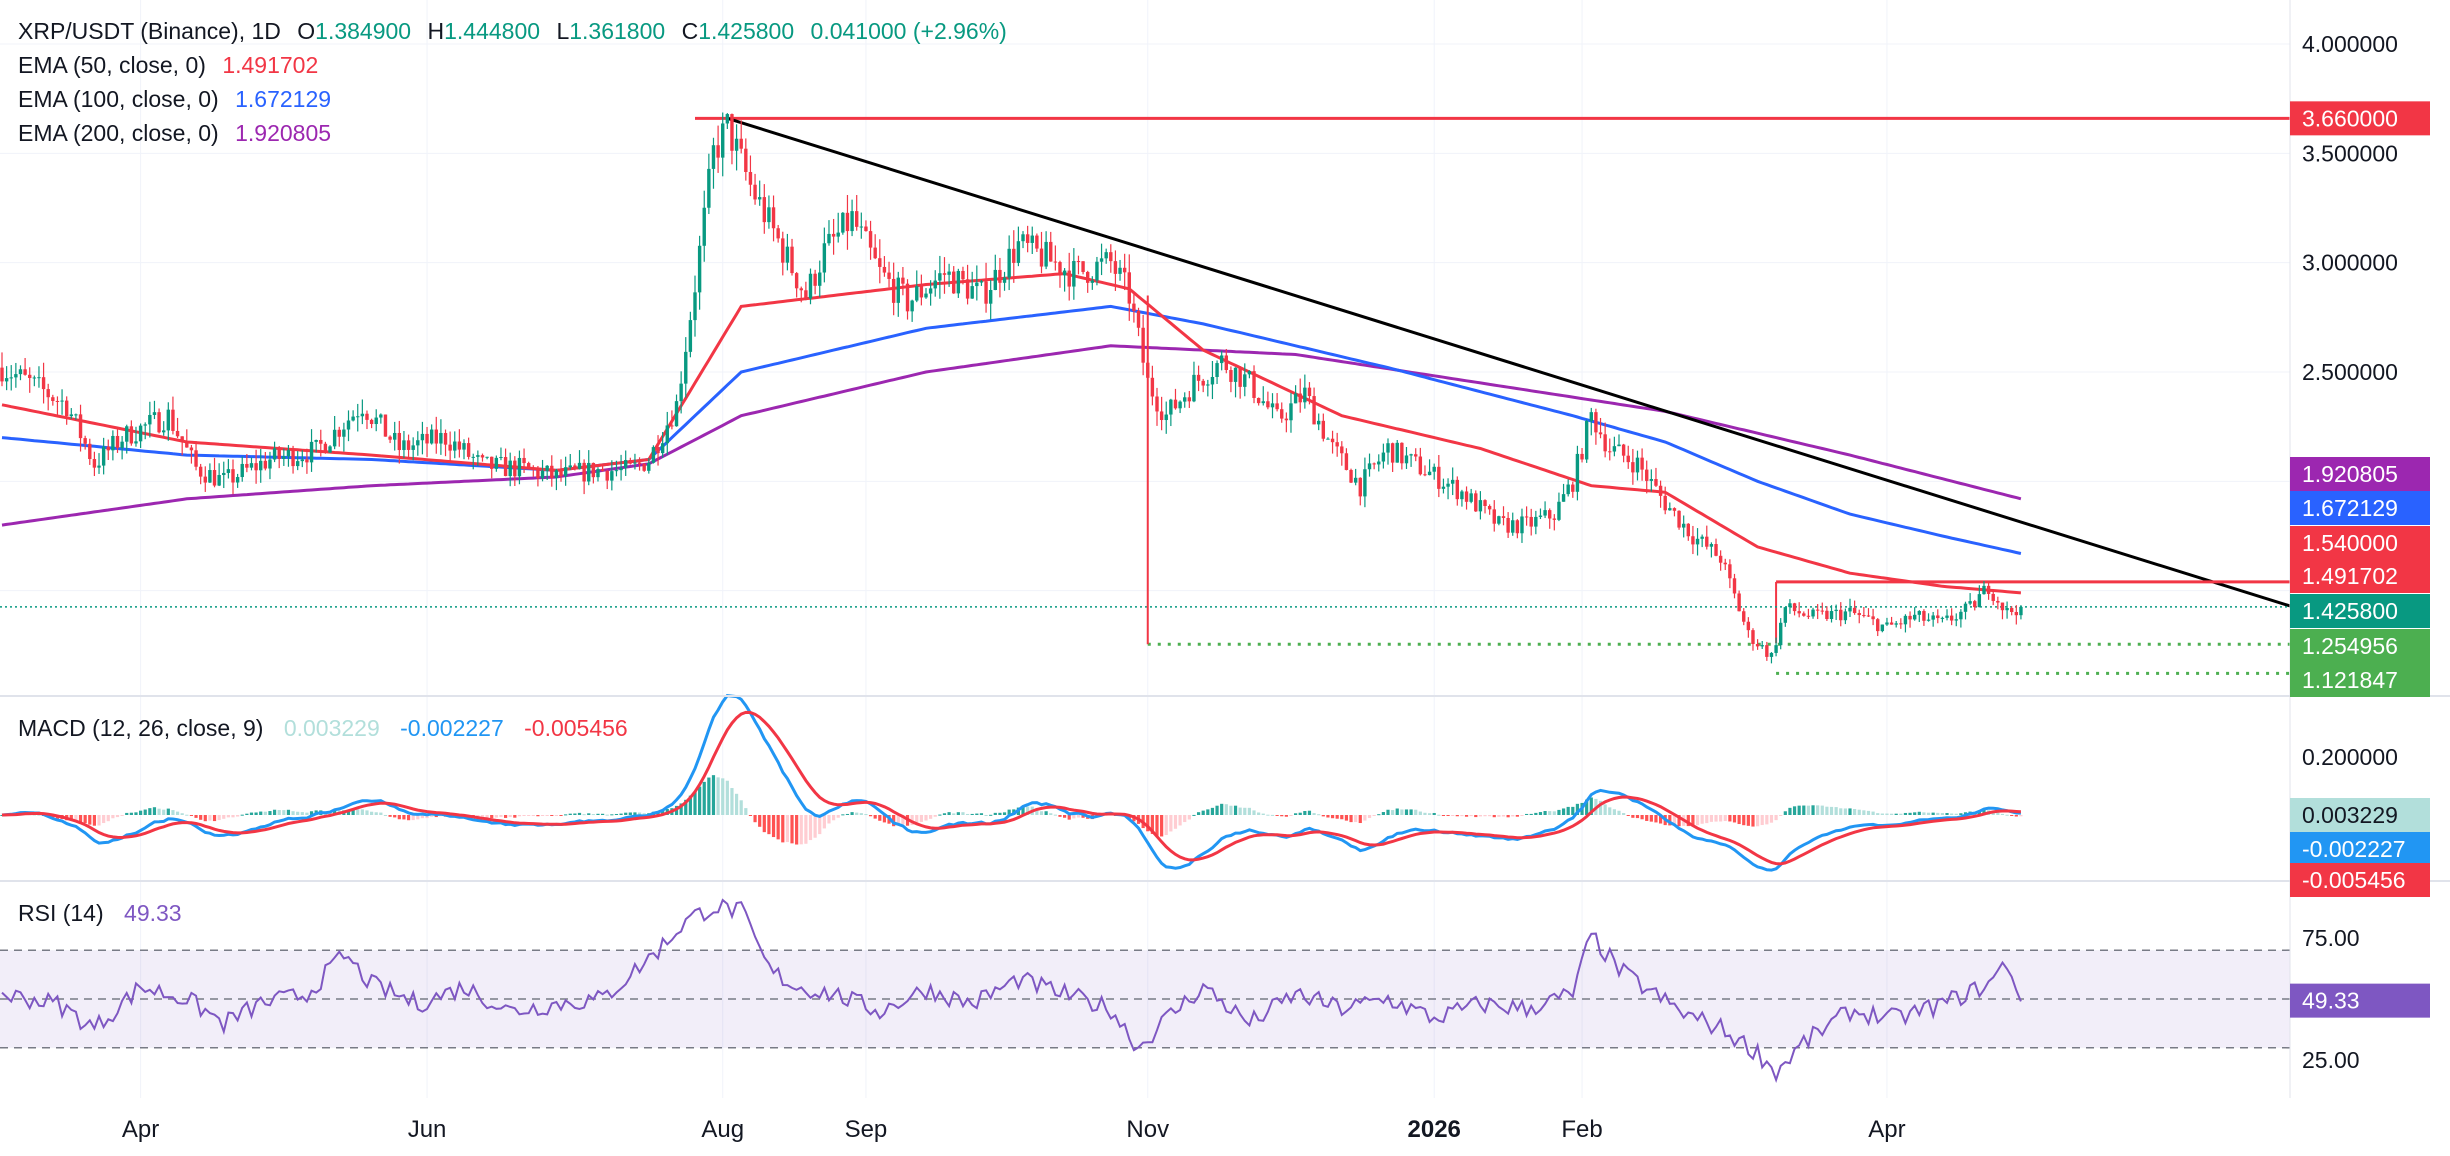 This screenshot has width=2450, height=1156. Describe the element at coordinates (484, 31) in the screenshot. I see `ohlc-high: H1.444800` at that location.